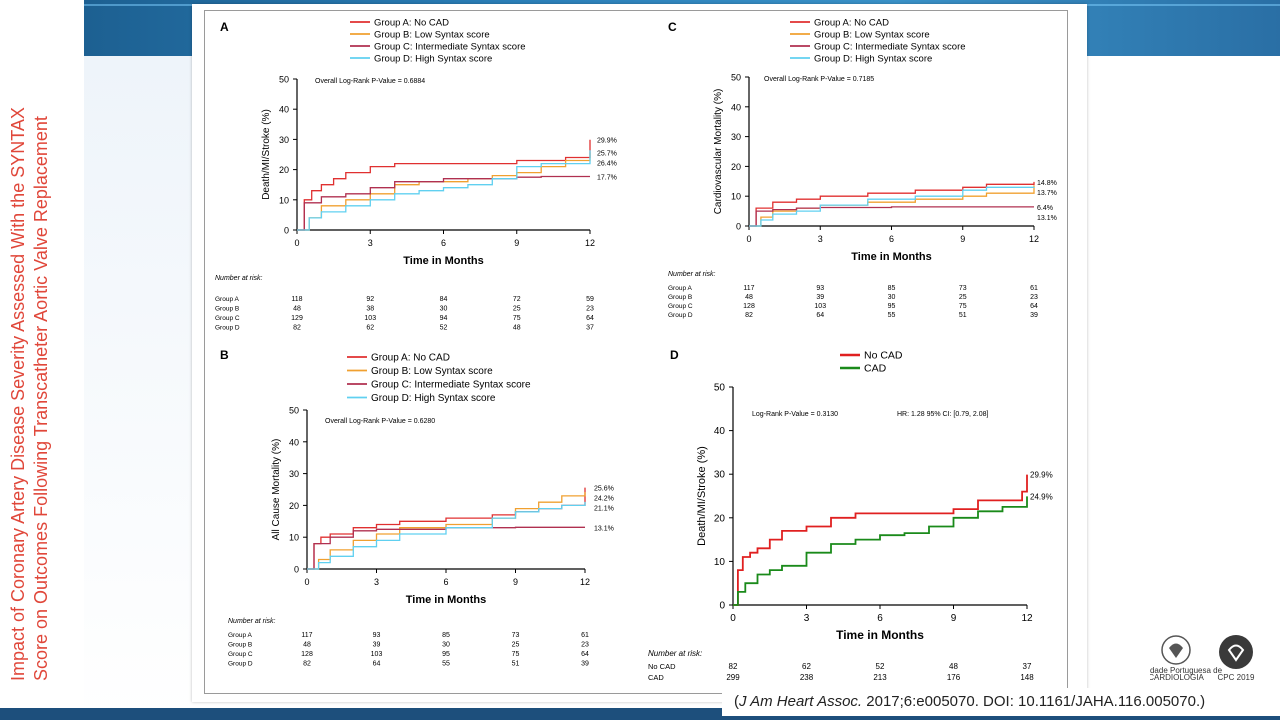  I want to click on panel-b-x-axis-label: Time in Months, so click(446, 600).